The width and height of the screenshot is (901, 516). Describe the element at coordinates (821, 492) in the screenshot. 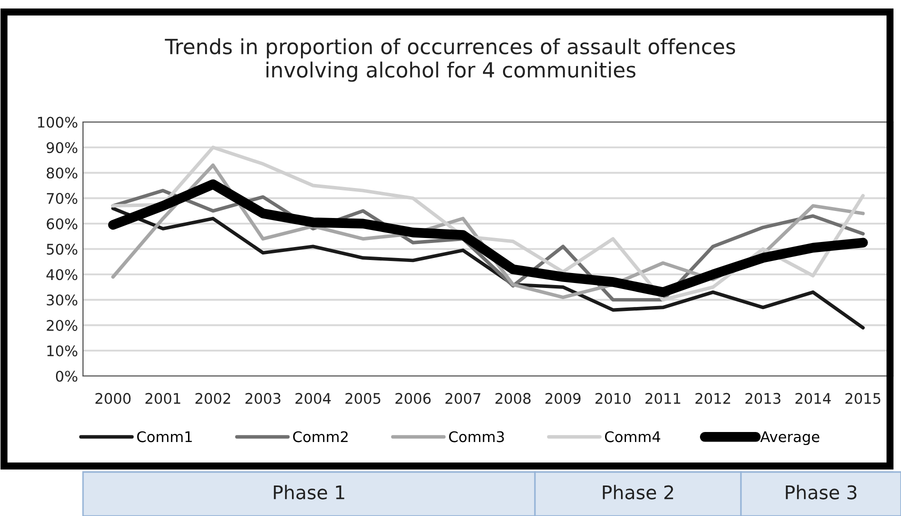

I see `text: Phase 3` at that location.